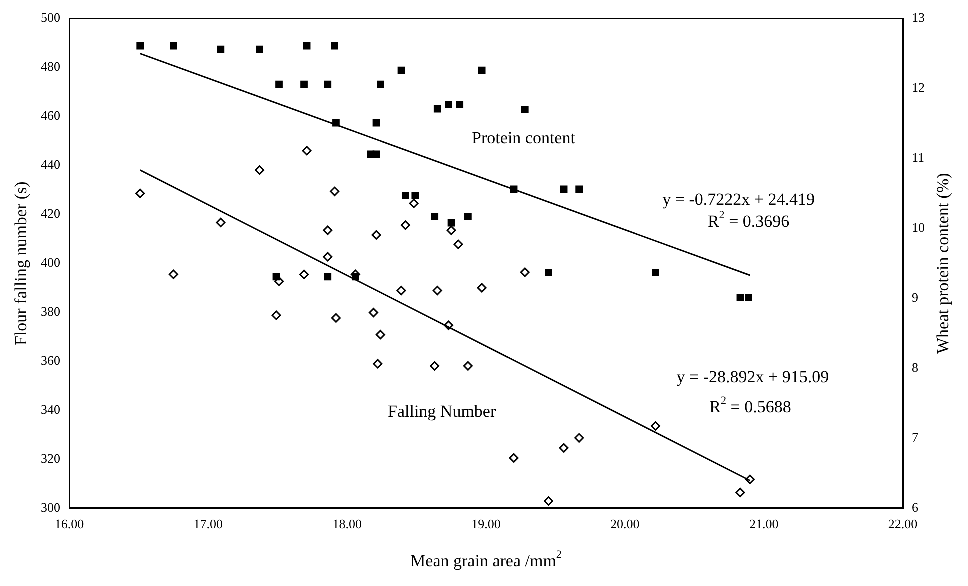 The height and width of the screenshot is (586, 968). Describe the element at coordinates (915, 437) in the screenshot. I see `y2-tick-label: 7` at that location.